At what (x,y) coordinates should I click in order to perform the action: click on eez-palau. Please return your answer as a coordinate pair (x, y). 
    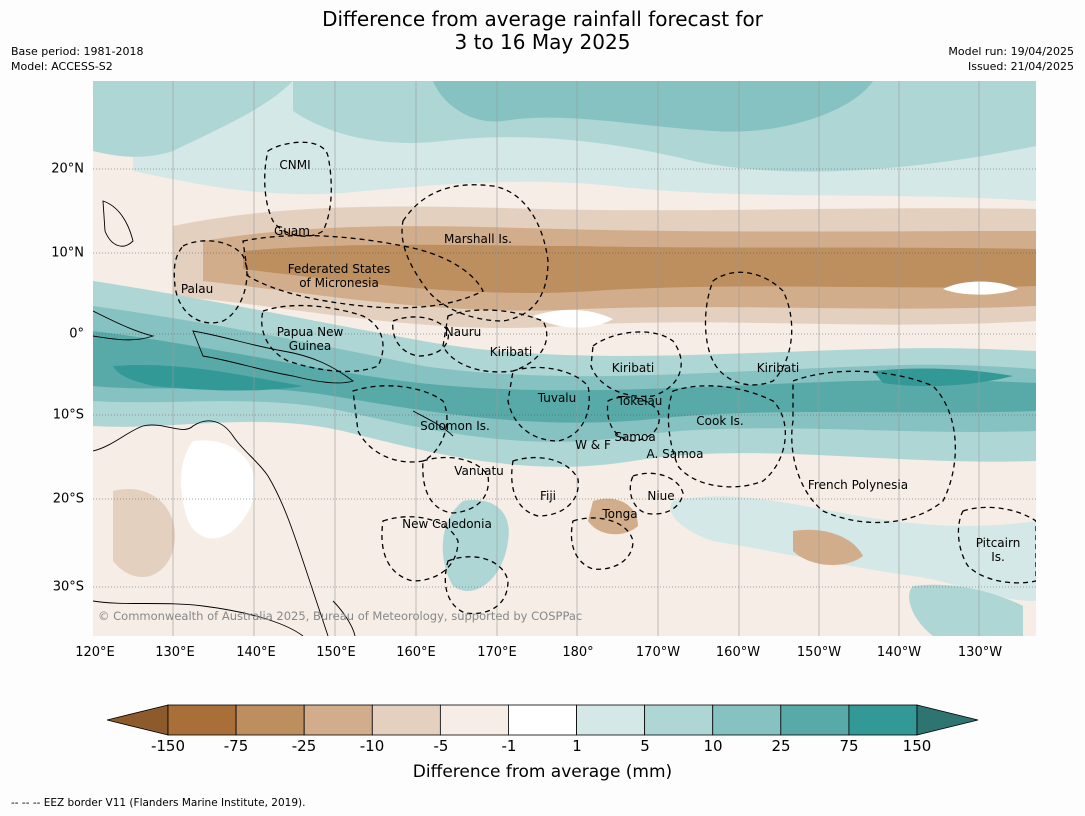
    Looking at the image, I should click on (210, 282).